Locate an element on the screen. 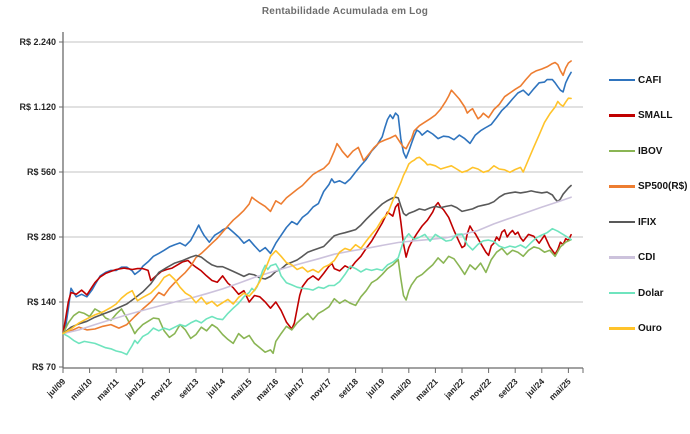 Image resolution: width=690 pixels, height=434 pixels. legend-label: Ouro is located at coordinates (650, 328).